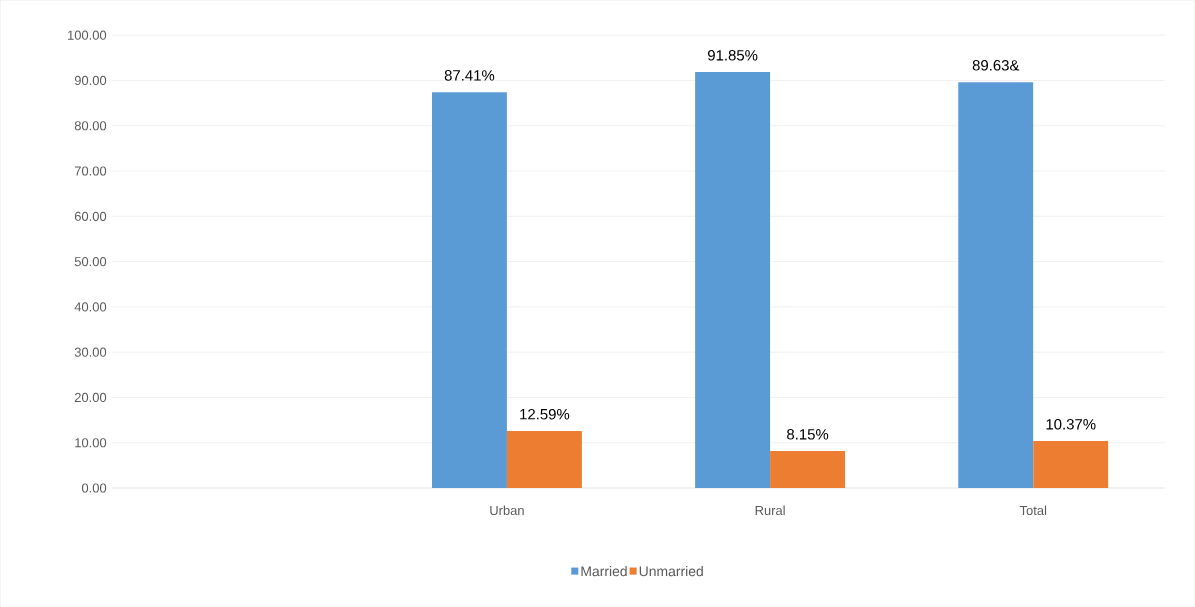 The width and height of the screenshot is (1195, 607). I want to click on legend-label: Married, so click(604, 571).